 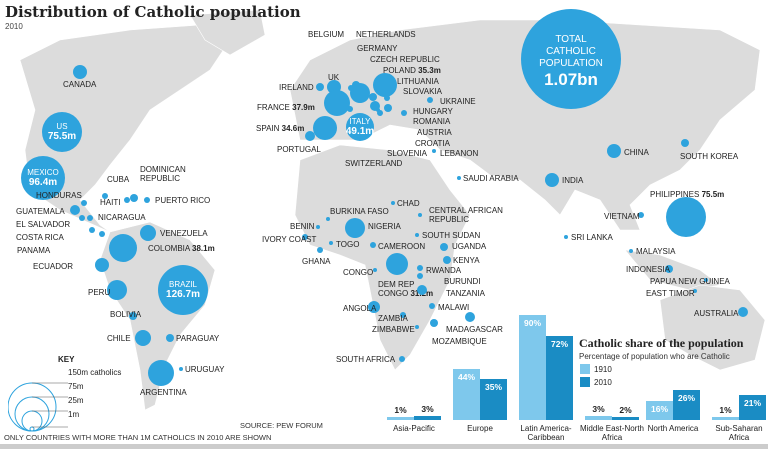 What do you see at coordinates (405, 59) in the screenshot?
I see `country-name: CZECH REPUBLIC` at bounding box center [405, 59].